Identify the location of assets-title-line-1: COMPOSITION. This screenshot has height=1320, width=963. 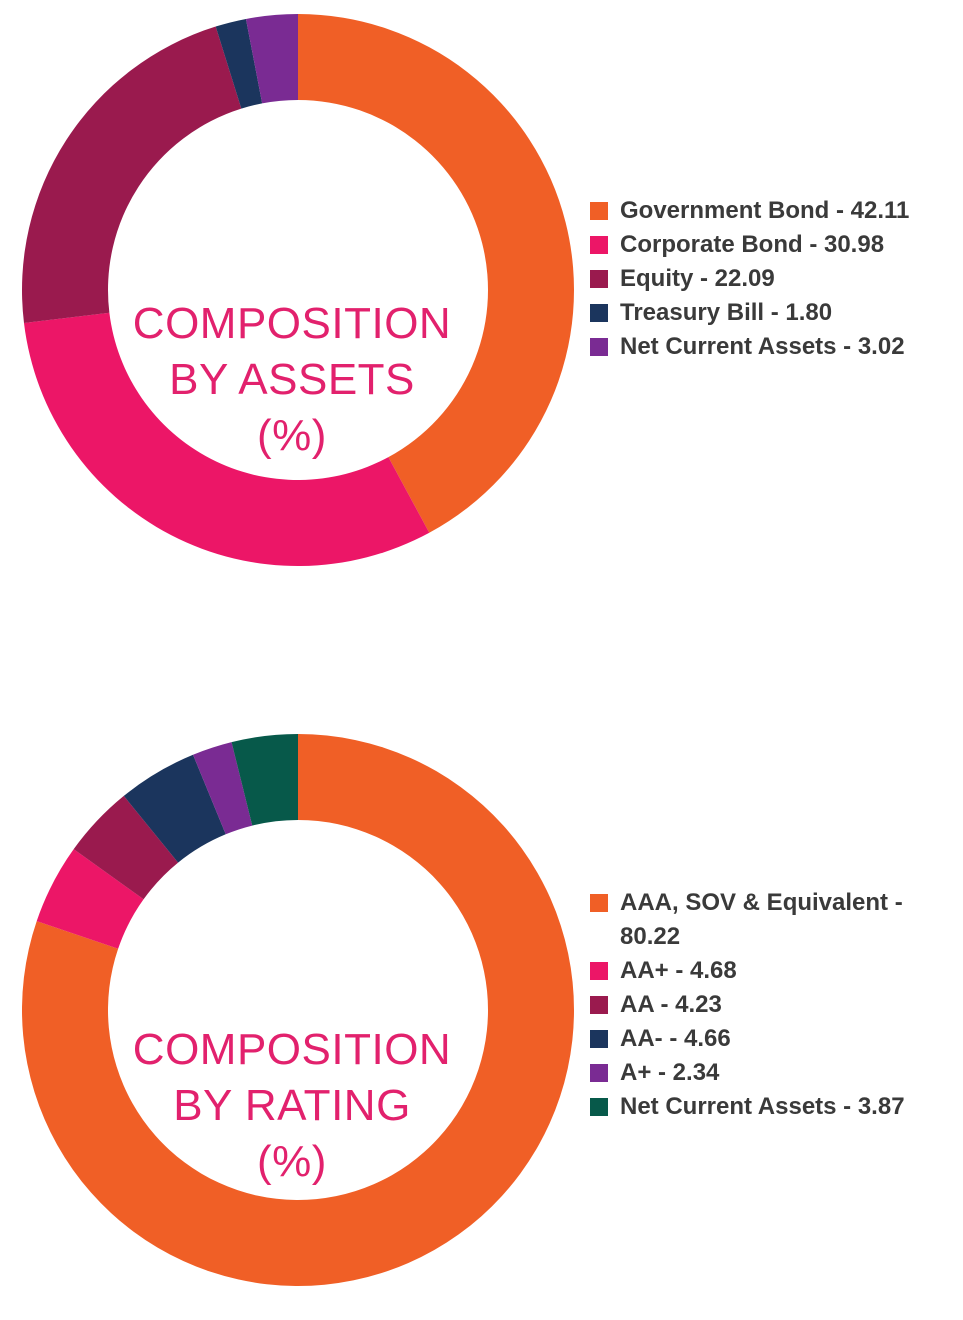
(292, 323).